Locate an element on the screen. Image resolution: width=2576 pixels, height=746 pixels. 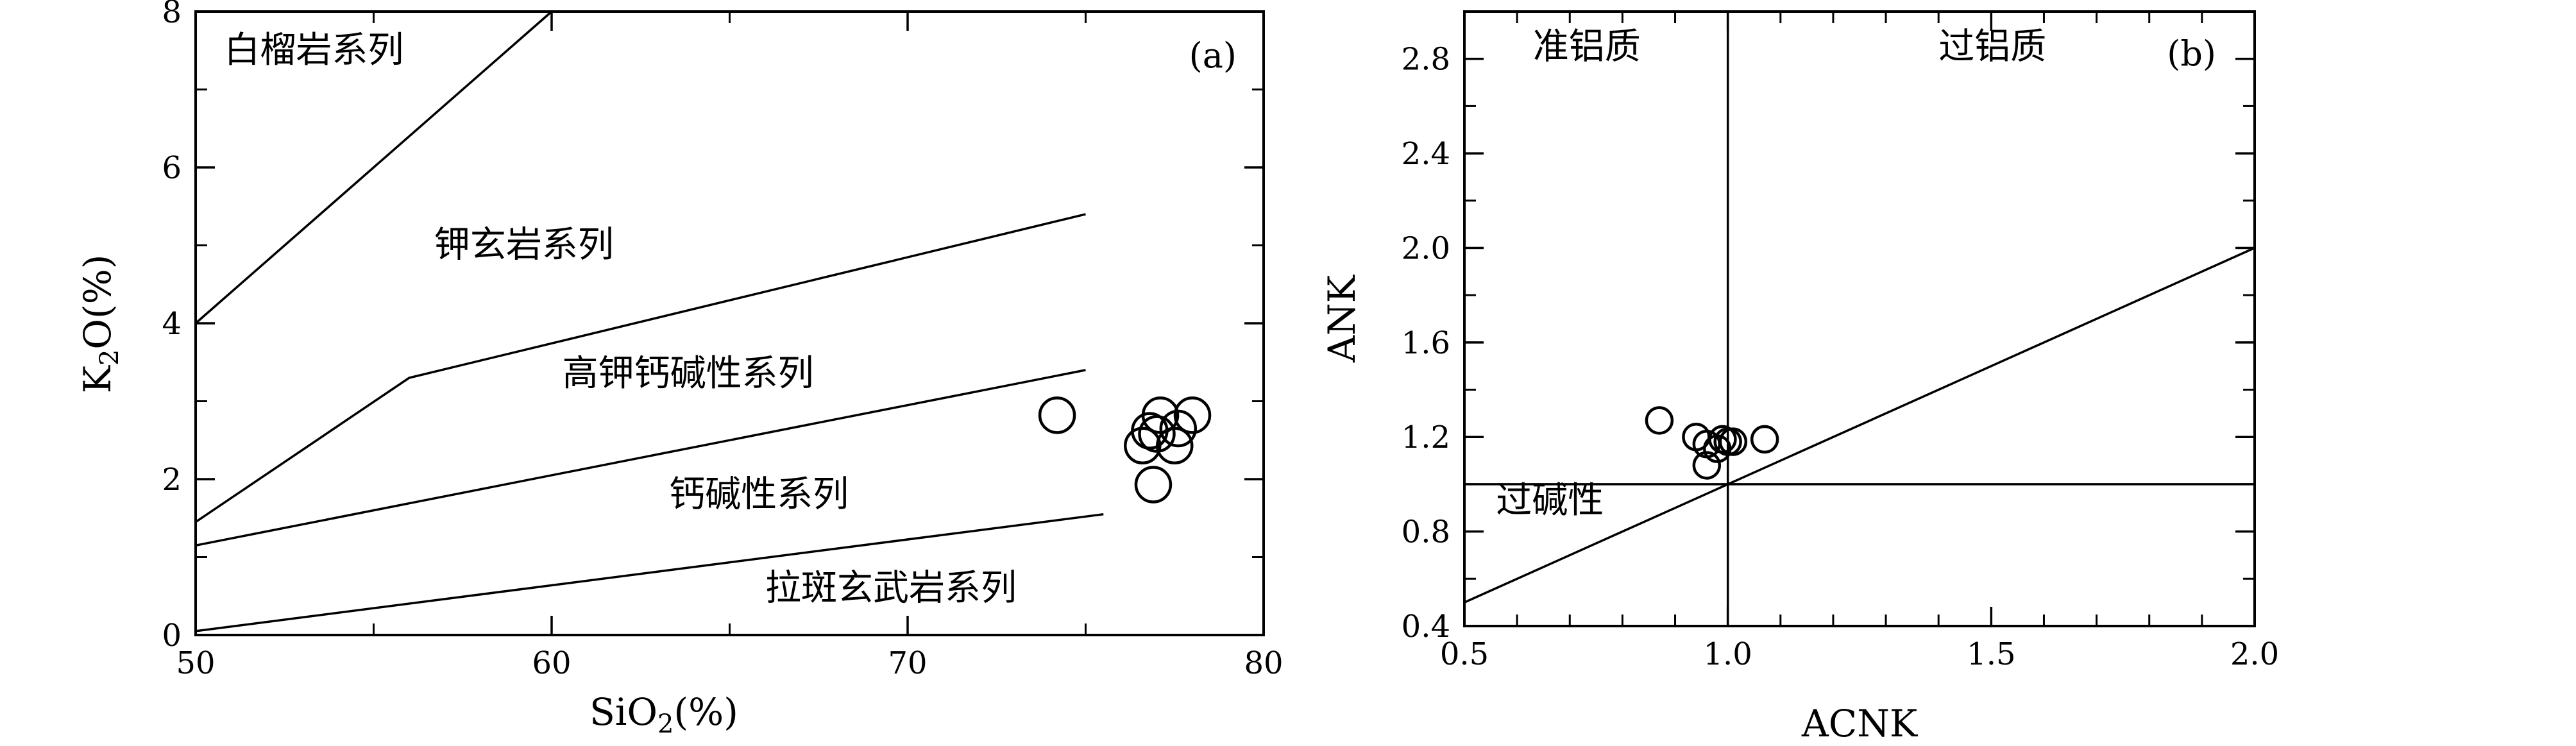
x-tick-label: 70 is located at coordinates (907, 663).